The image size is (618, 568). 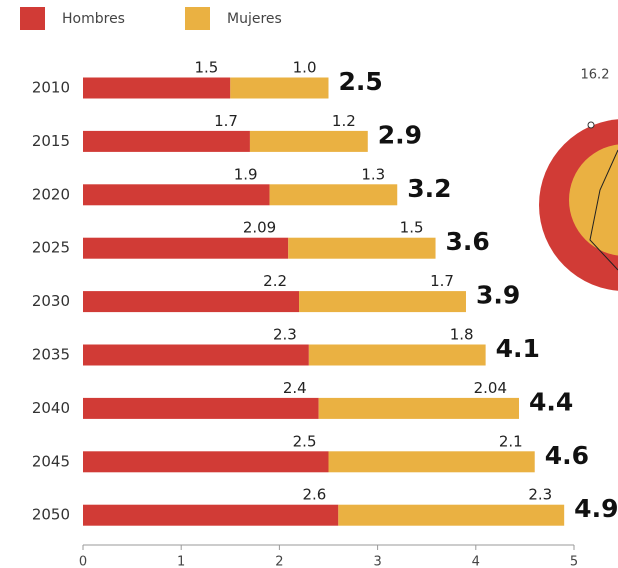 I want to click on value-label: 1.3, so click(x=373, y=174).